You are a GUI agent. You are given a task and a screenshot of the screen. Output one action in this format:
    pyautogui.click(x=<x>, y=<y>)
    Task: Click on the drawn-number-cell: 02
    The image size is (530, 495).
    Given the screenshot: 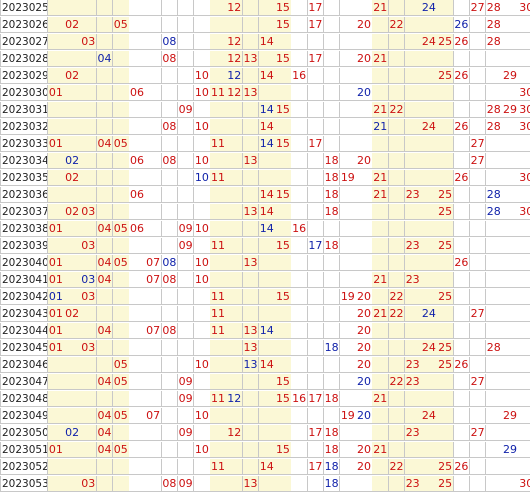 What is the action you would take?
    pyautogui.click(x=72, y=314)
    